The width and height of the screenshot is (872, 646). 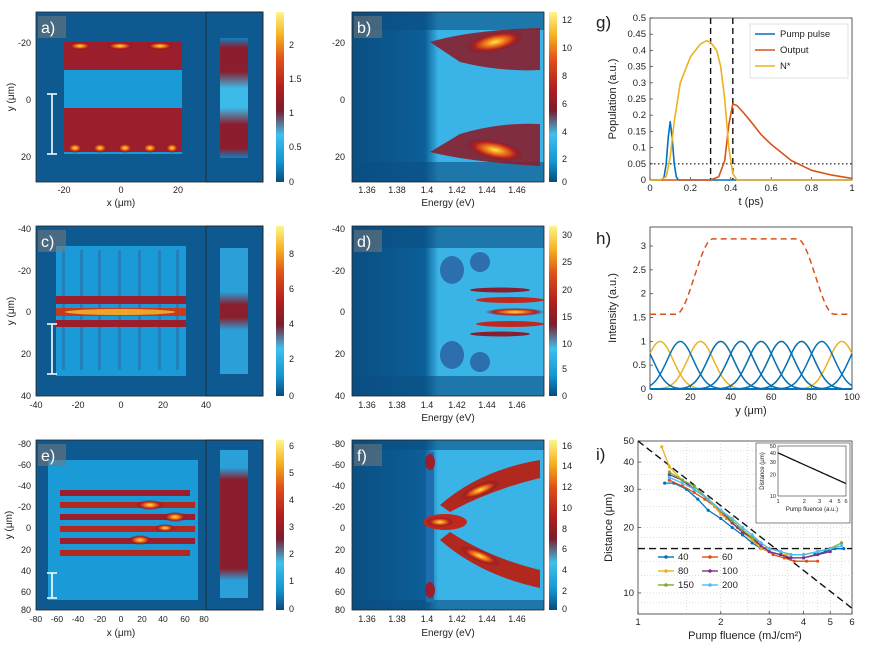 What do you see at coordinates (121, 619) in the screenshot?
I see `xtick: 0` at bounding box center [121, 619].